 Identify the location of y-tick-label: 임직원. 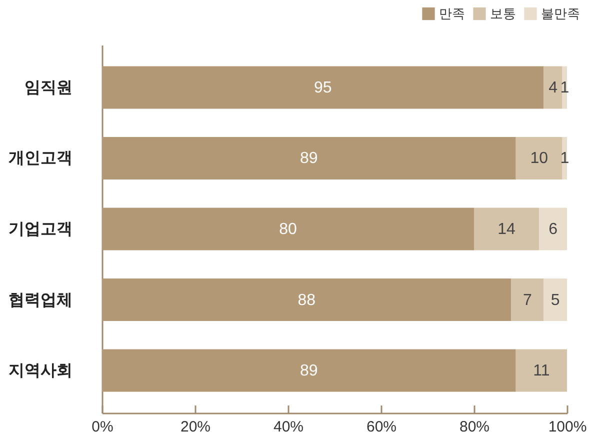
(48, 87).